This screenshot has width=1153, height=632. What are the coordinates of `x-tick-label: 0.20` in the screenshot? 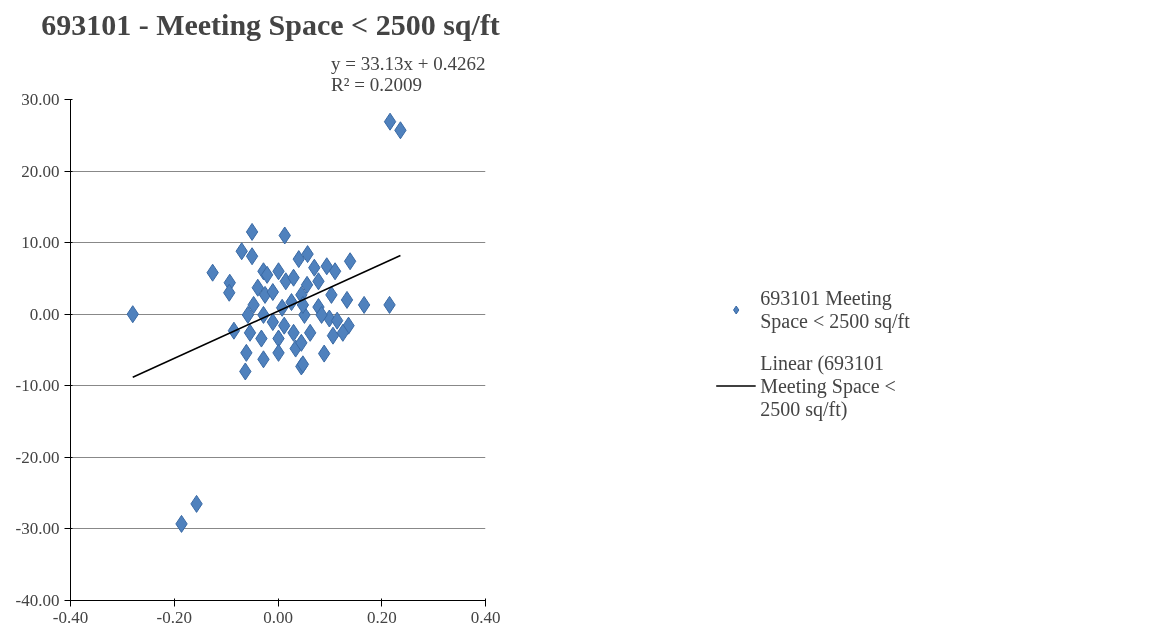 It's located at (381, 617).